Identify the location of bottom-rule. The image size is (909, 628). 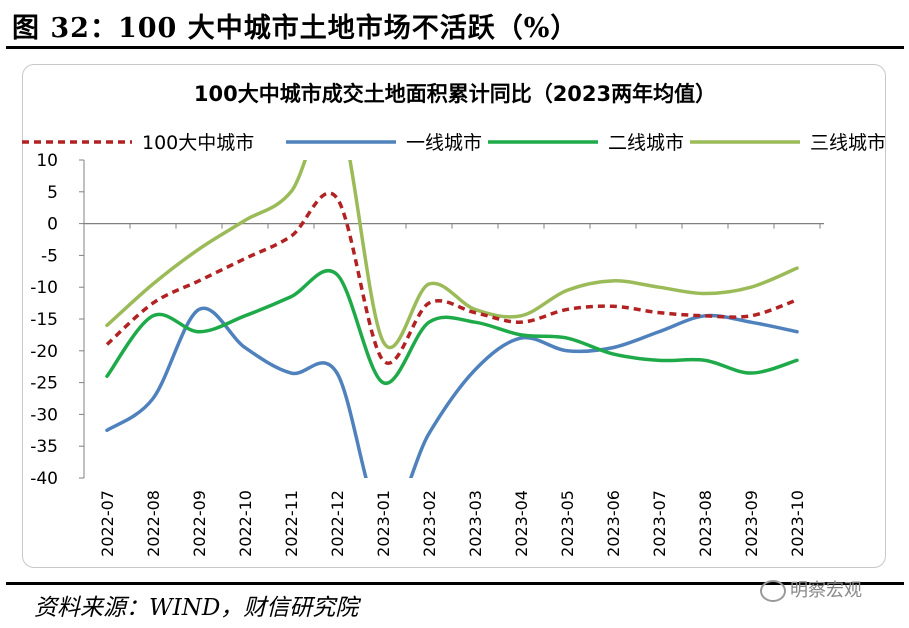
(455, 583).